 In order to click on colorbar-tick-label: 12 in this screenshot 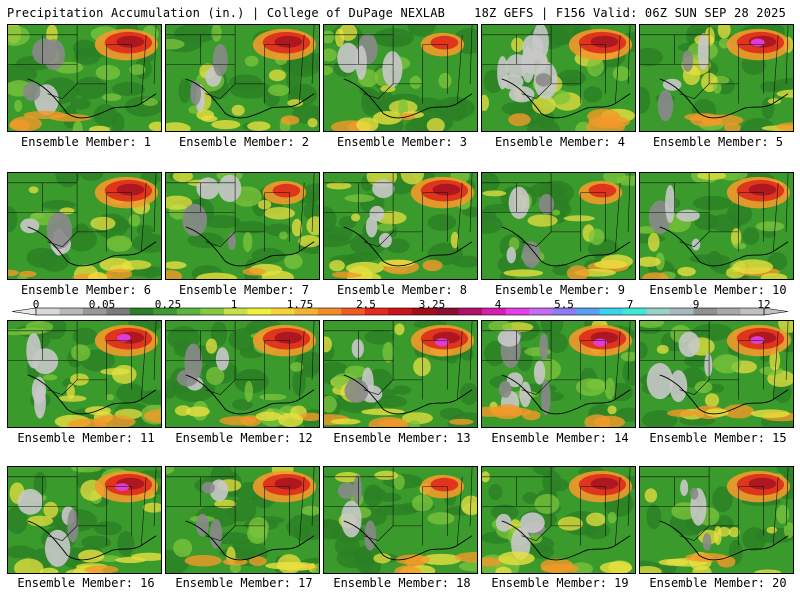, I will do `click(764, 304)`.